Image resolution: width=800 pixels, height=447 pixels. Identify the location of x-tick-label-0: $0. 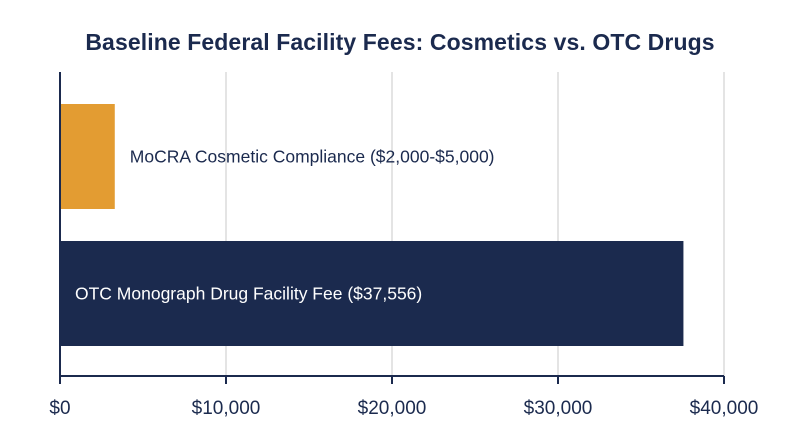
(59, 408).